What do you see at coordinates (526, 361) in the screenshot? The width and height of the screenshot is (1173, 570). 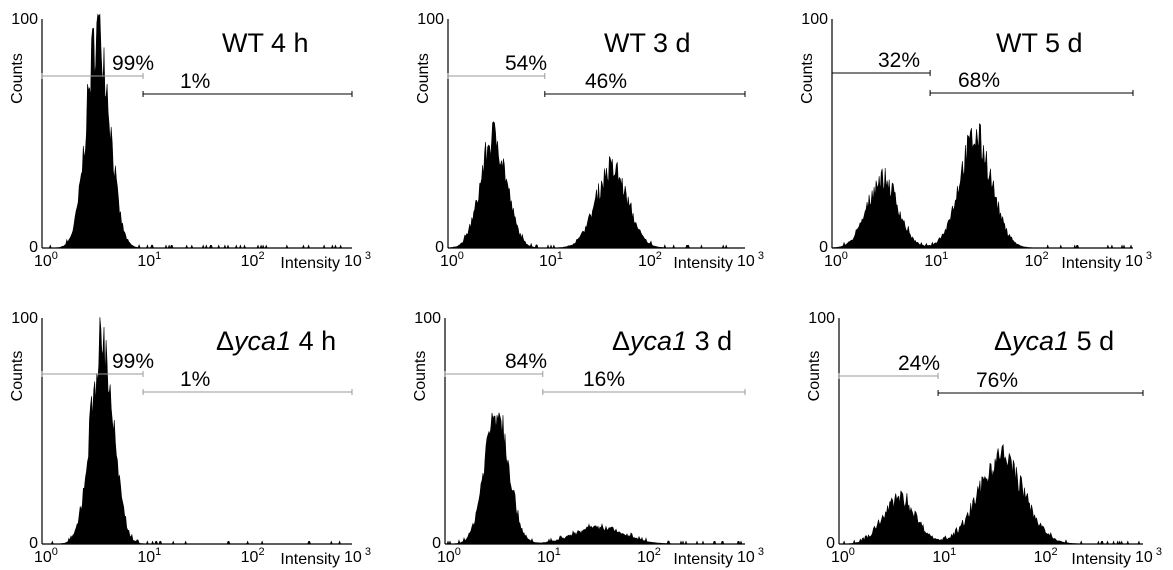 I see `gate-percentage-label: 84%` at bounding box center [526, 361].